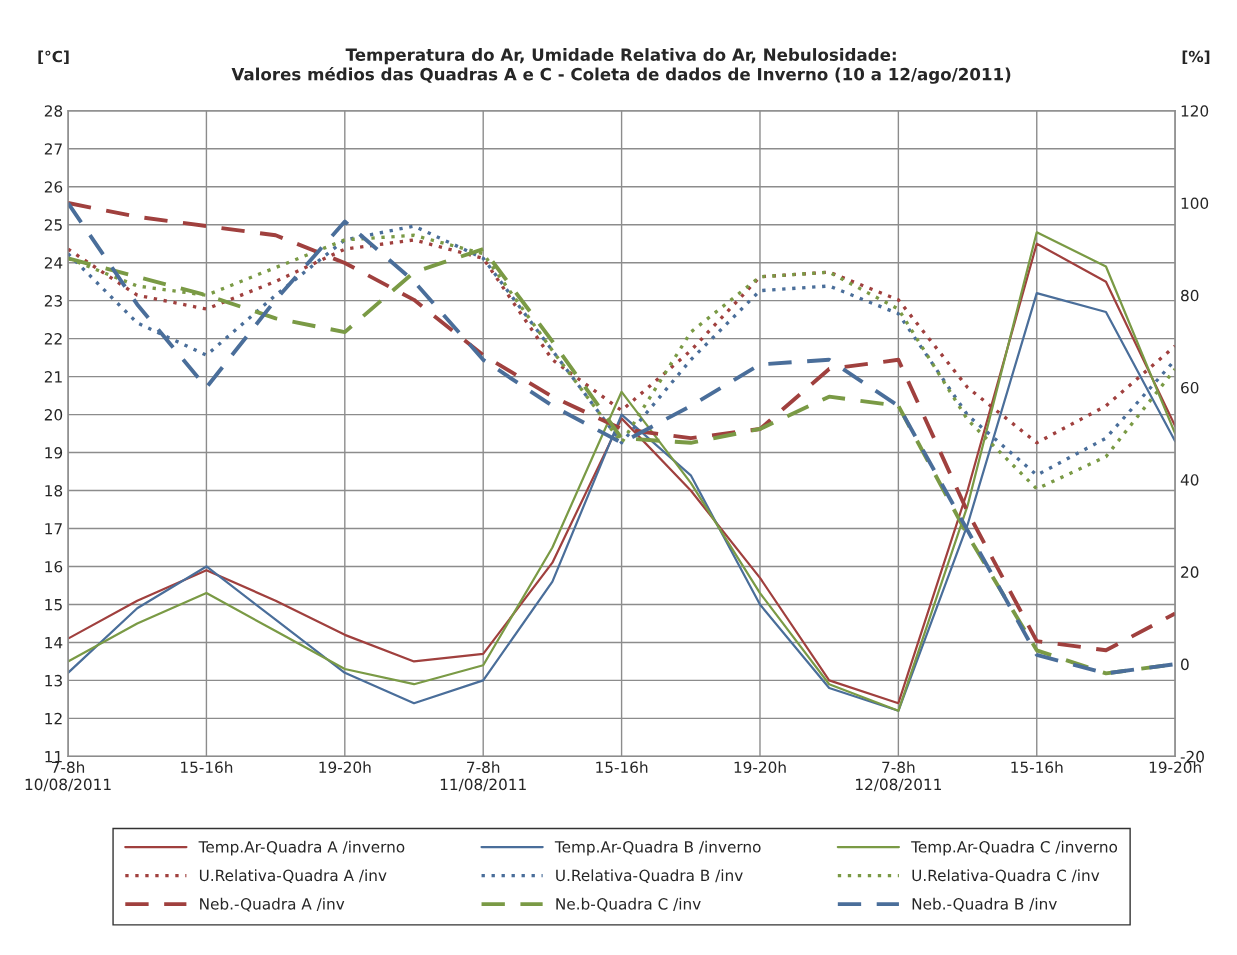 The height and width of the screenshot is (955, 1237). What do you see at coordinates (657, 848) in the screenshot?
I see `legend-label: Temp.Ar-Quadra B /inverno` at bounding box center [657, 848].